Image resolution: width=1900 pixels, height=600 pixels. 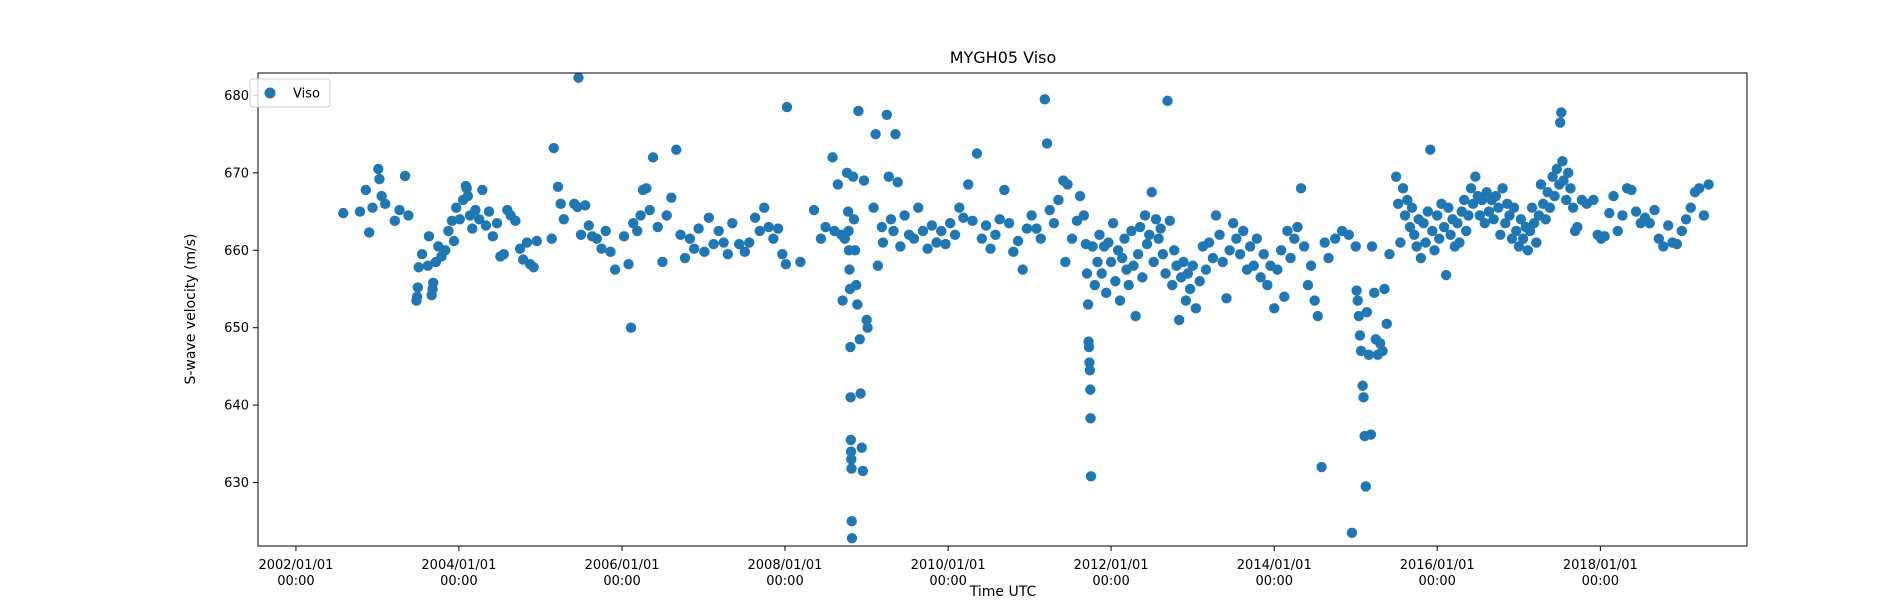 I want to click on x-axis-title: Time UTC, so click(x=1003, y=592).